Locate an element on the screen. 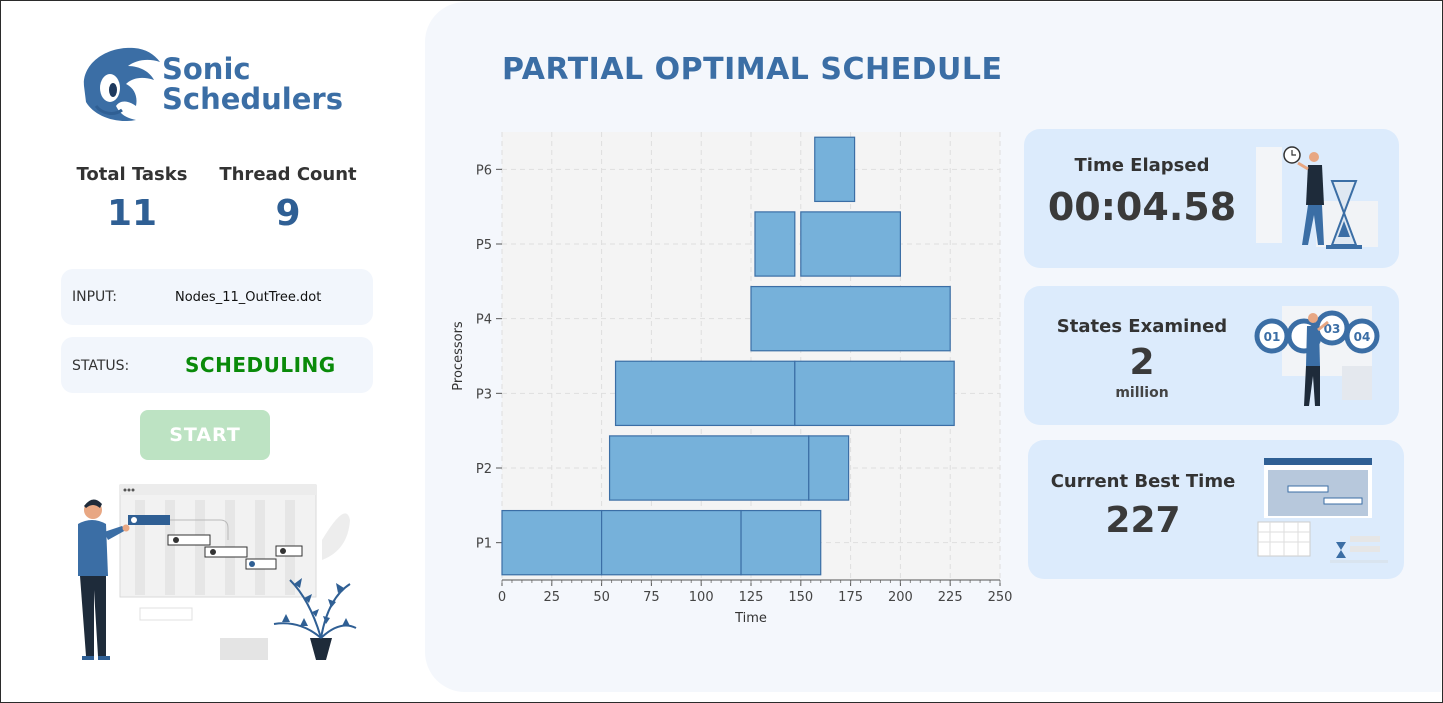 The image size is (1443, 703). progress-steps-icon: 01 03 04 is located at coordinates (1317, 356).